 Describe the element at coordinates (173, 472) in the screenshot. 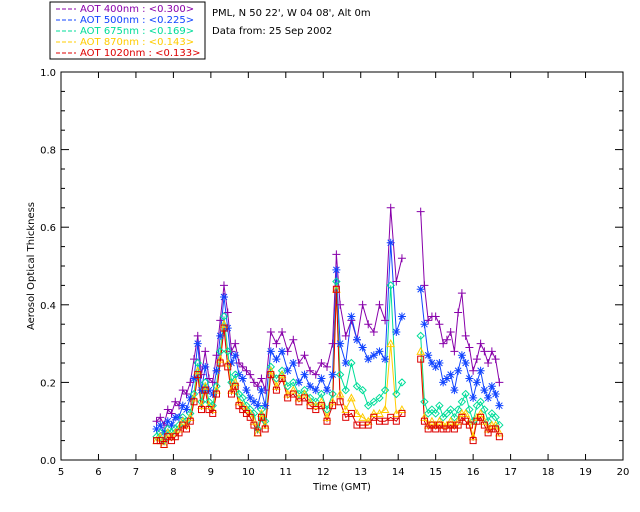

I see `x-tick-label: 8` at that location.